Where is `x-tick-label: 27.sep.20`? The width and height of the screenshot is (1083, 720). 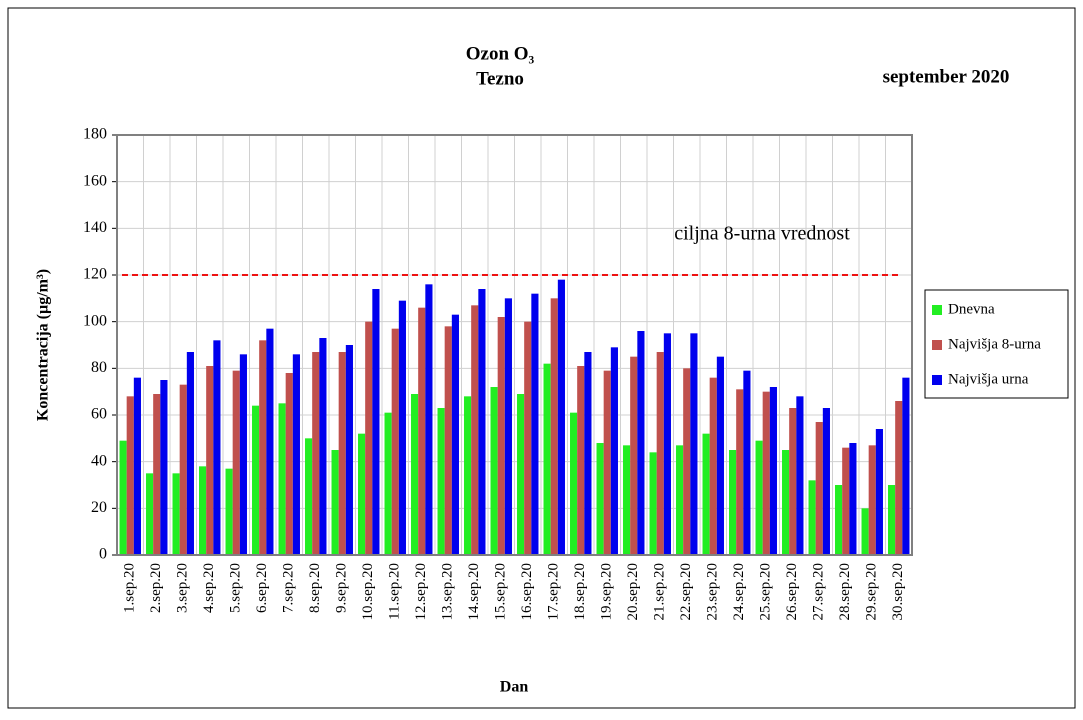 x-tick-label: 27.sep.20 is located at coordinates (819, 592).